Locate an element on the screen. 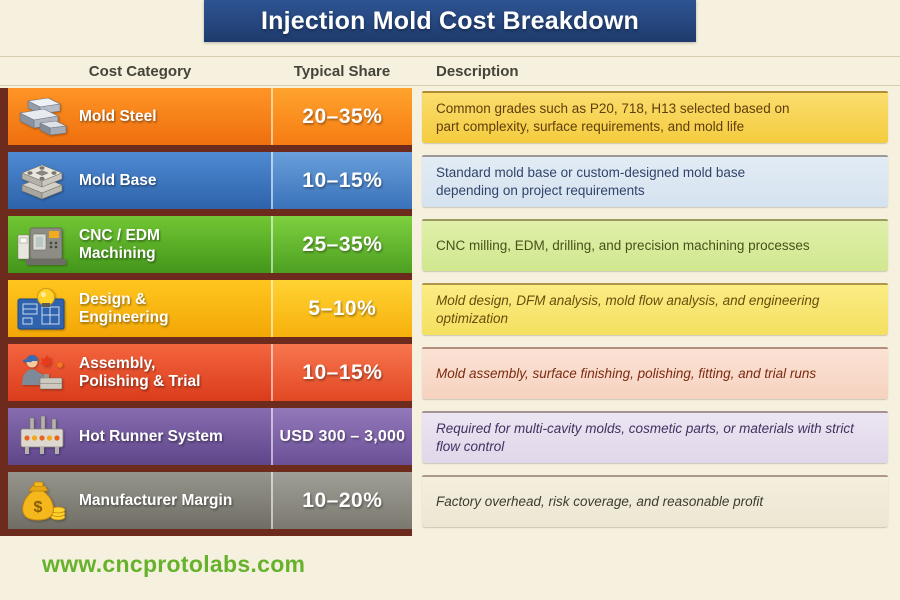  column-header-description: Description is located at coordinates (477, 71).